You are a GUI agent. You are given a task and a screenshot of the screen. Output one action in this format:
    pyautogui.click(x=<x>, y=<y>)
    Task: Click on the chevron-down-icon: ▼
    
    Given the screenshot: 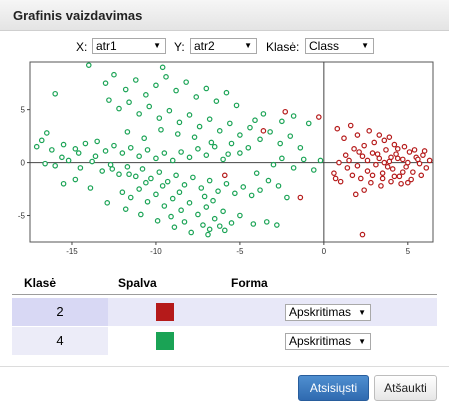 What is the action you would take?
    pyautogui.click(x=248, y=45)
    